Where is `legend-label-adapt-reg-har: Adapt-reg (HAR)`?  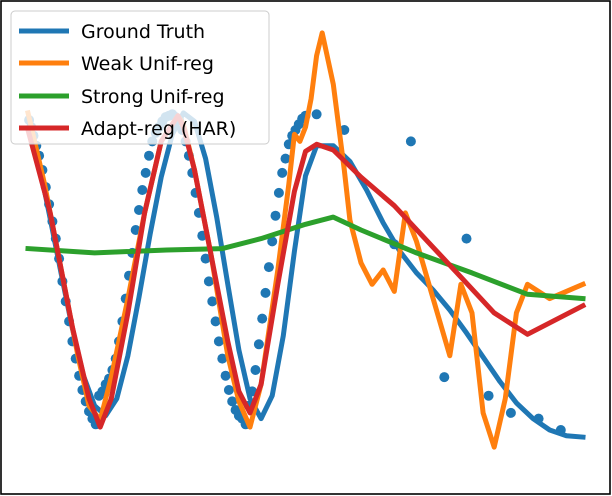 legend-label-adapt-reg-har: Adapt-reg (HAR) is located at coordinates (158, 129).